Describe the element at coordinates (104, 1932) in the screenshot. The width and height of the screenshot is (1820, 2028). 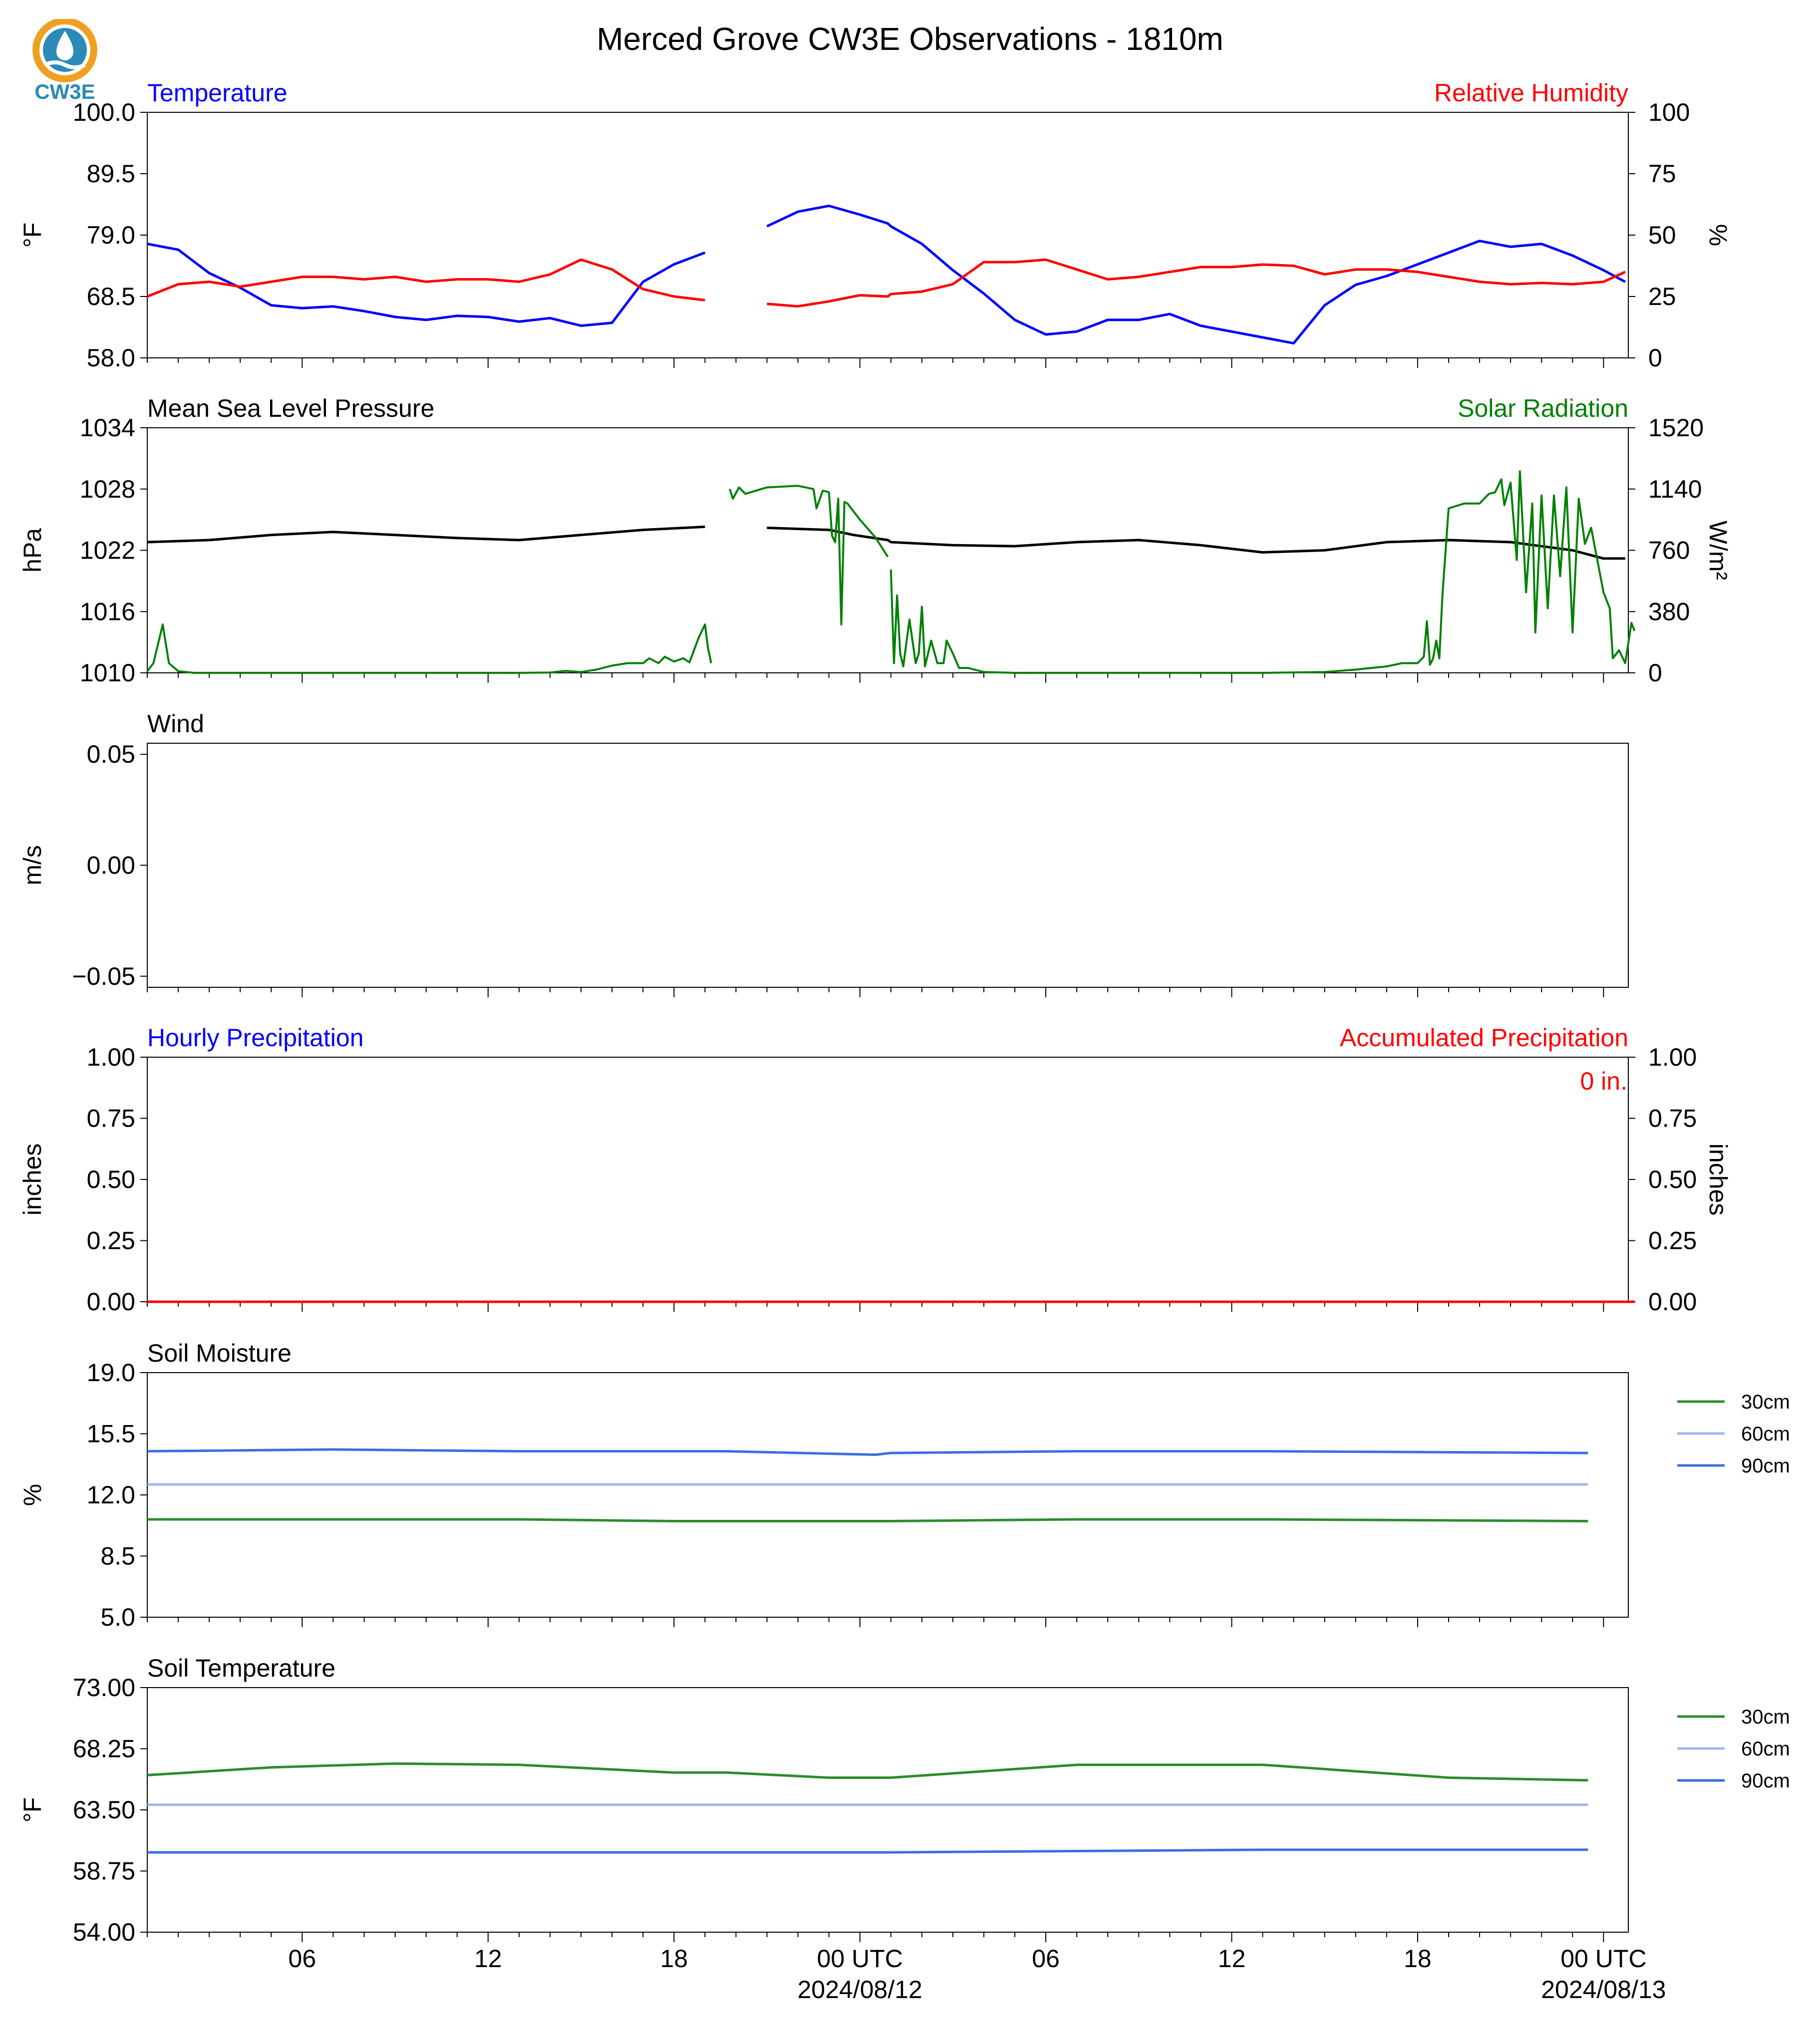
I see `y-tick-label: 54.00` at that location.